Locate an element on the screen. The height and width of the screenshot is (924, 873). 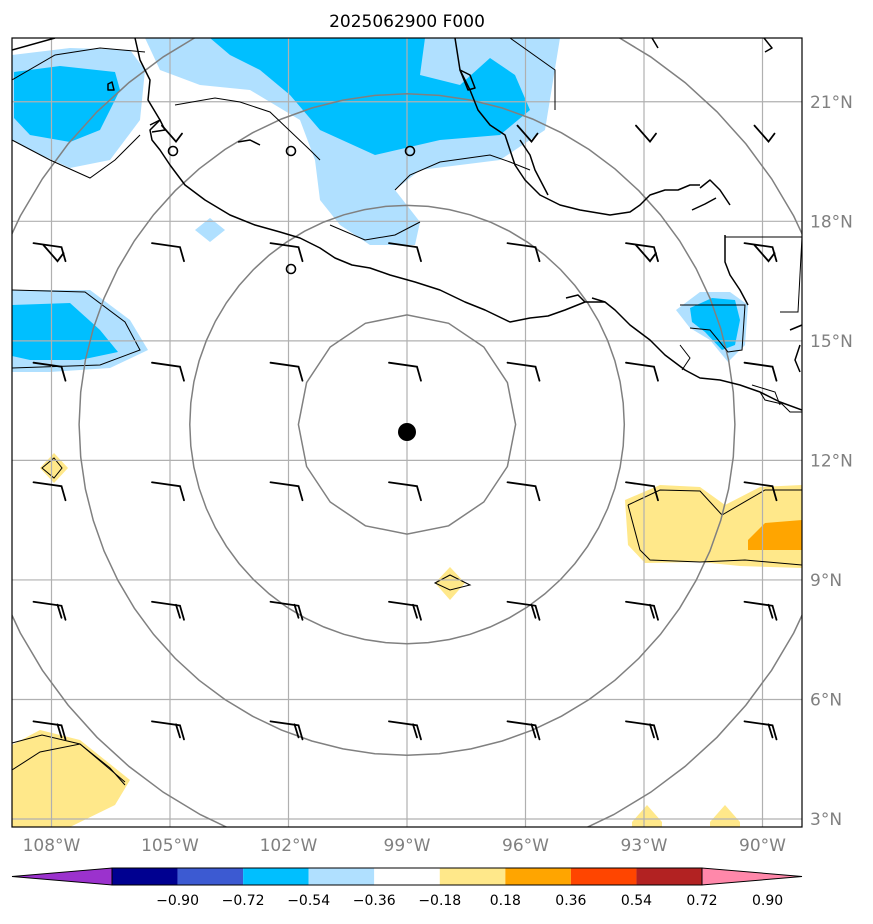
longitude-label: 96°W is located at coordinates (525, 846).